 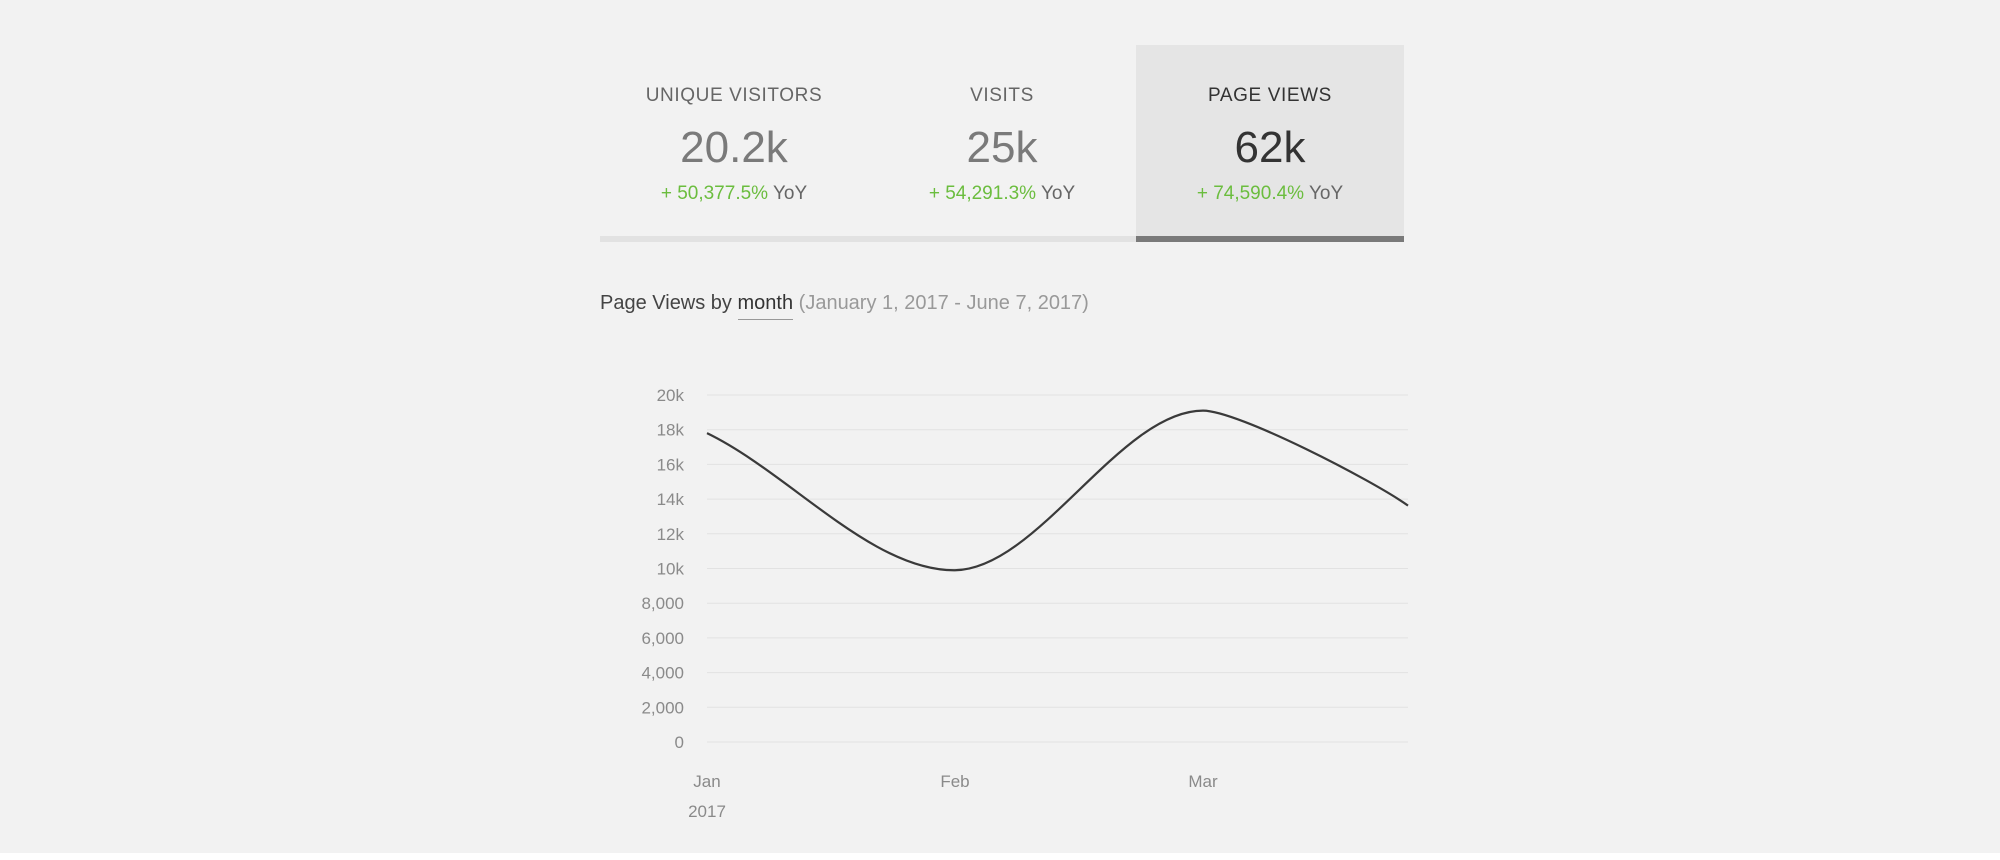 What do you see at coordinates (662, 638) in the screenshot?
I see `y-tick-label: 6,000` at bounding box center [662, 638].